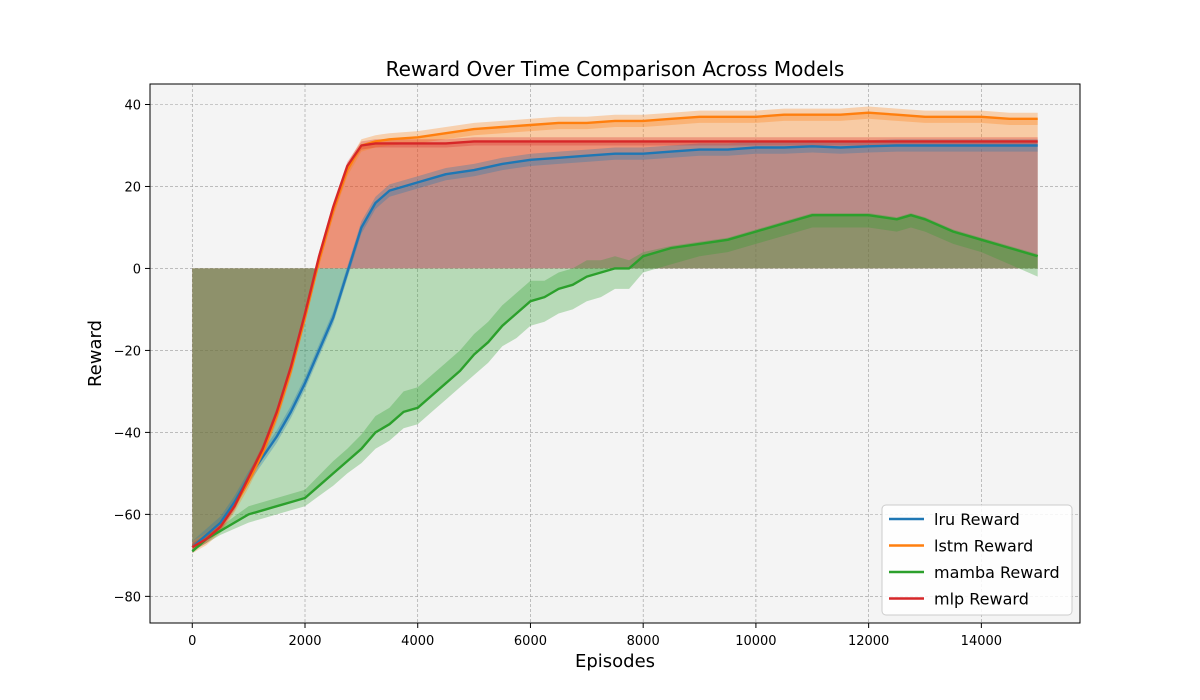 The width and height of the screenshot is (1200, 700). What do you see at coordinates (304, 641) in the screenshot?
I see `x-tick-label: 2000` at bounding box center [304, 641].